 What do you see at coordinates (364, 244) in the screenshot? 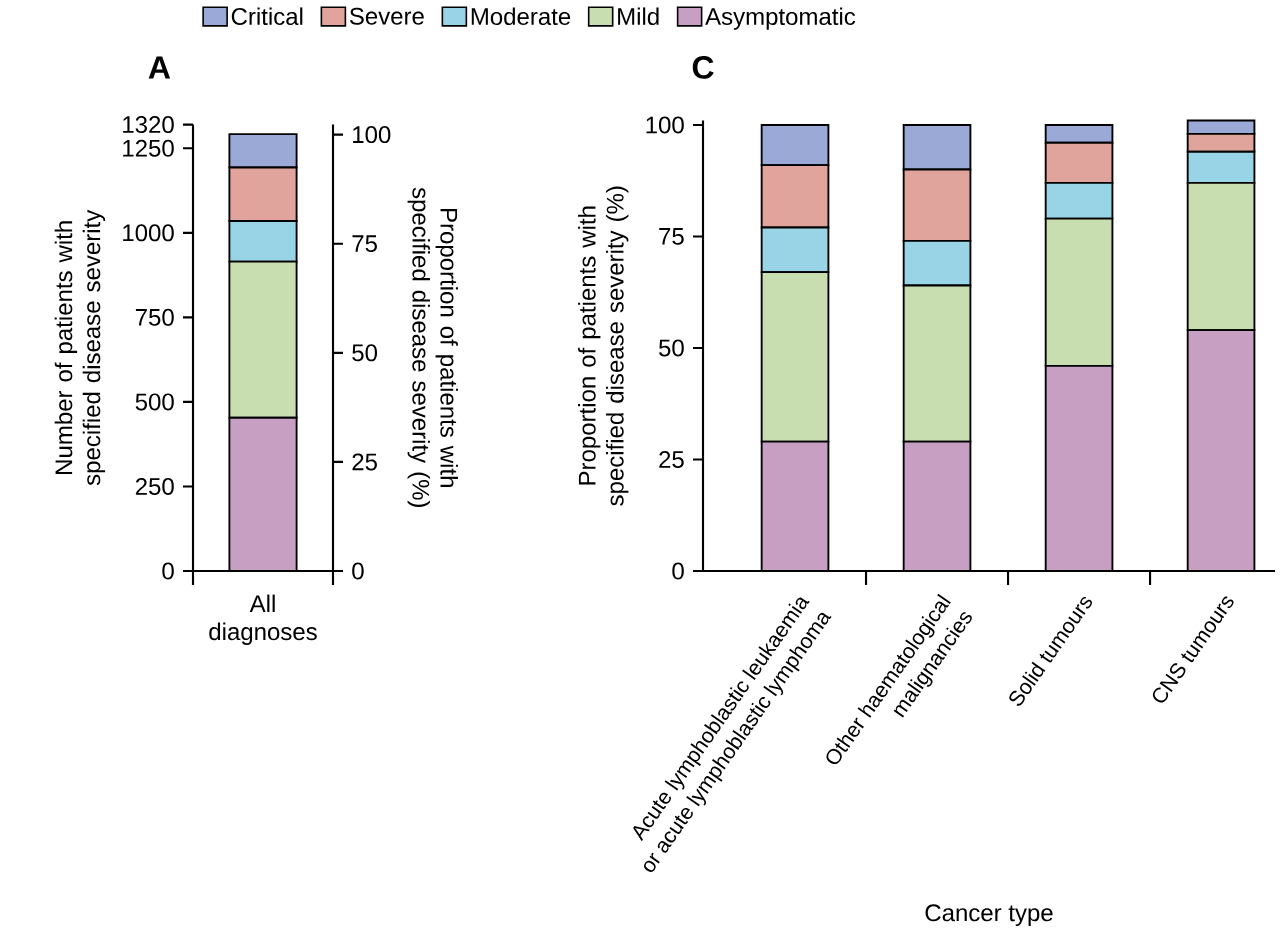
I see `y2-tick-label: 75` at bounding box center [364, 244].